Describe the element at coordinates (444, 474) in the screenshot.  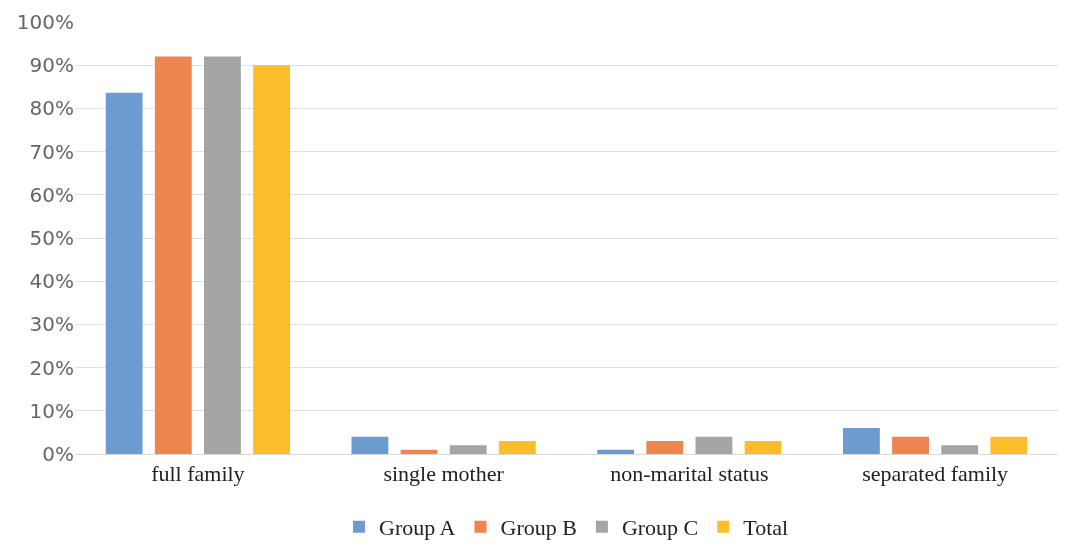
I see `x-tick-label: single mother` at that location.